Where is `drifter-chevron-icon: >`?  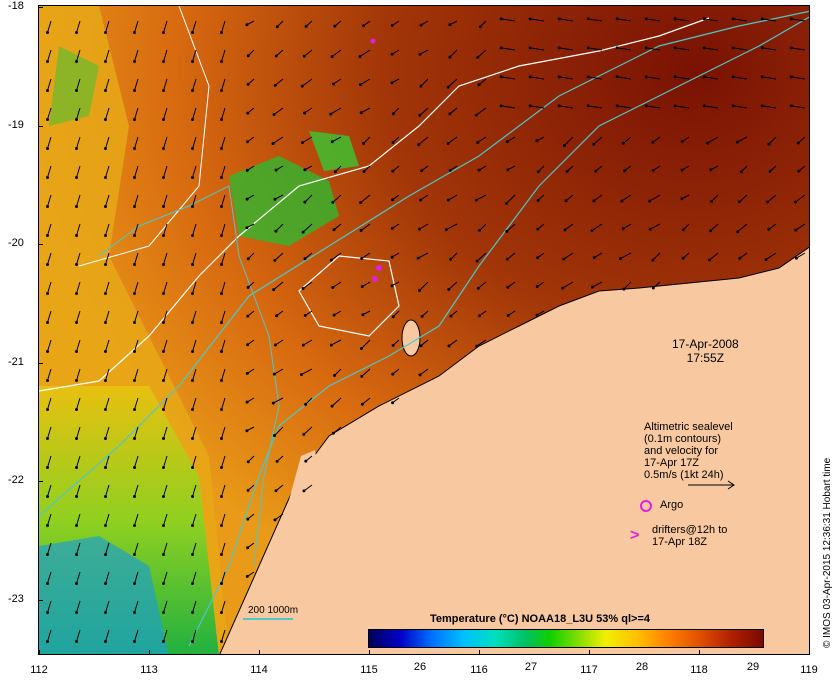 drifter-chevron-icon: > is located at coordinates (635, 535).